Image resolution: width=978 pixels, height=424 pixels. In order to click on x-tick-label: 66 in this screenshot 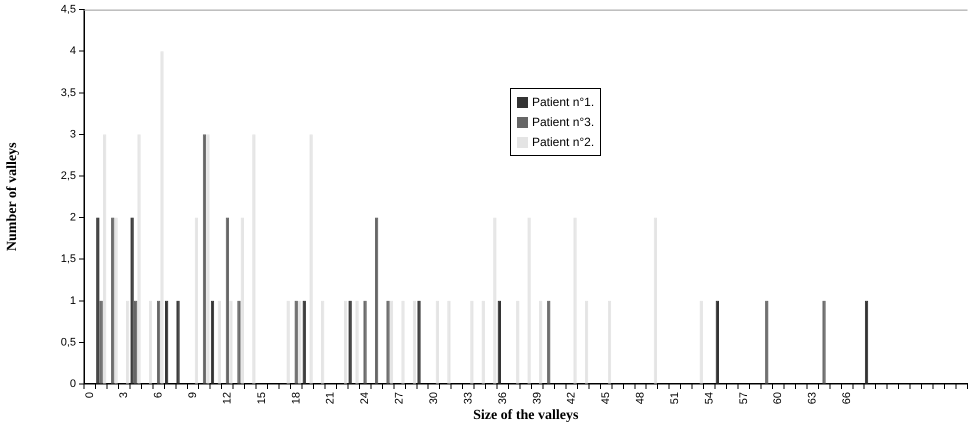, I will do `click(847, 398)`.